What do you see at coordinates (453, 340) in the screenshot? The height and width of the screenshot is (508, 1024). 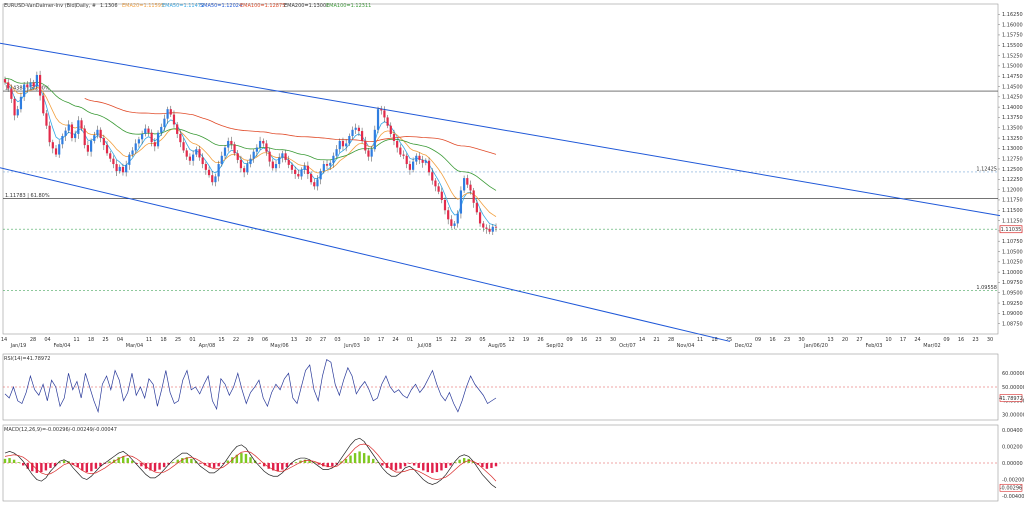 I see `date-tick-label: 22` at bounding box center [453, 340].